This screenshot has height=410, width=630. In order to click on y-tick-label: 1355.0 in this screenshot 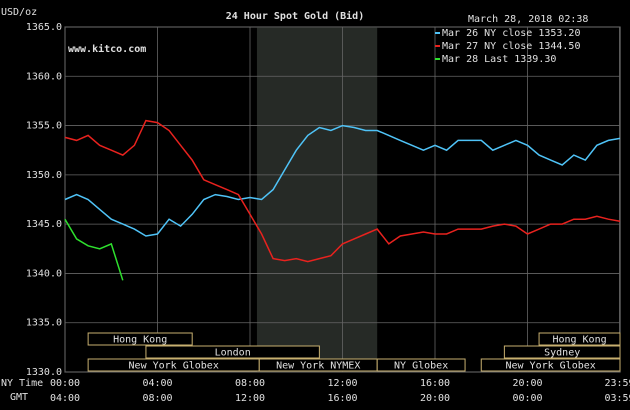, I will do `click(44, 126)`.